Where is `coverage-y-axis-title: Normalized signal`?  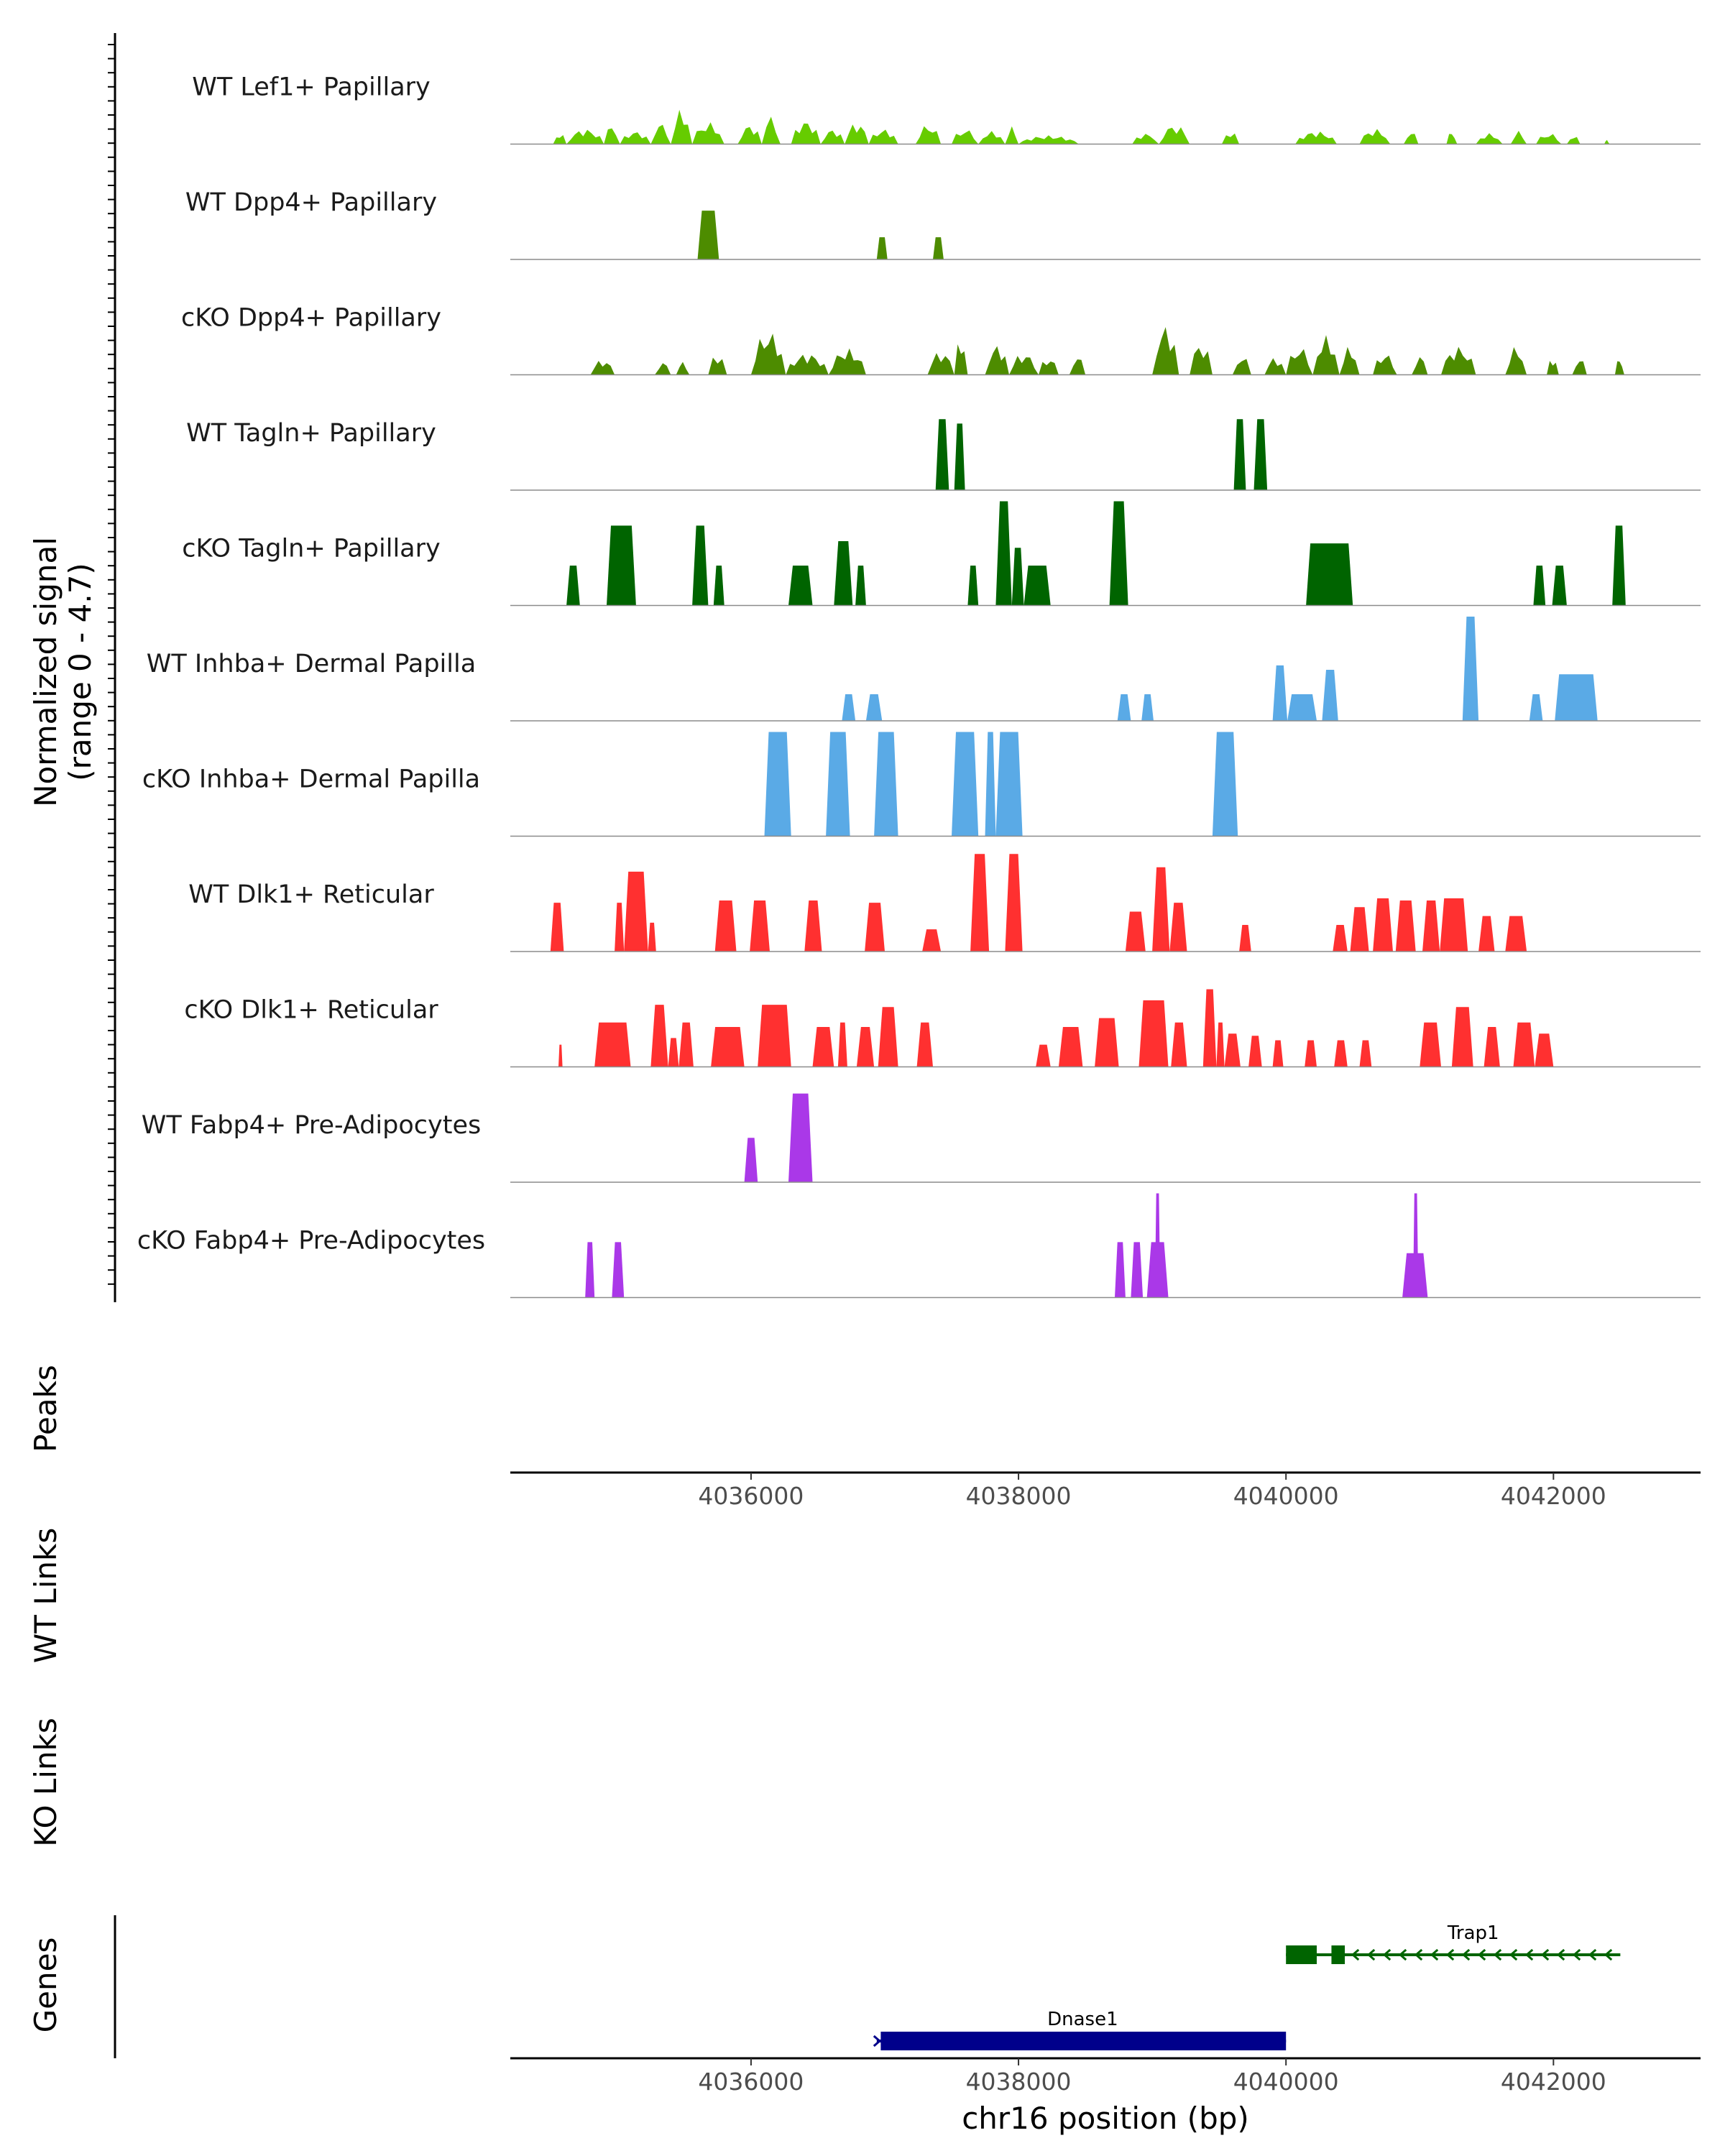
coverage-y-axis-title: Normalized signal is located at coordinates (45, 672).